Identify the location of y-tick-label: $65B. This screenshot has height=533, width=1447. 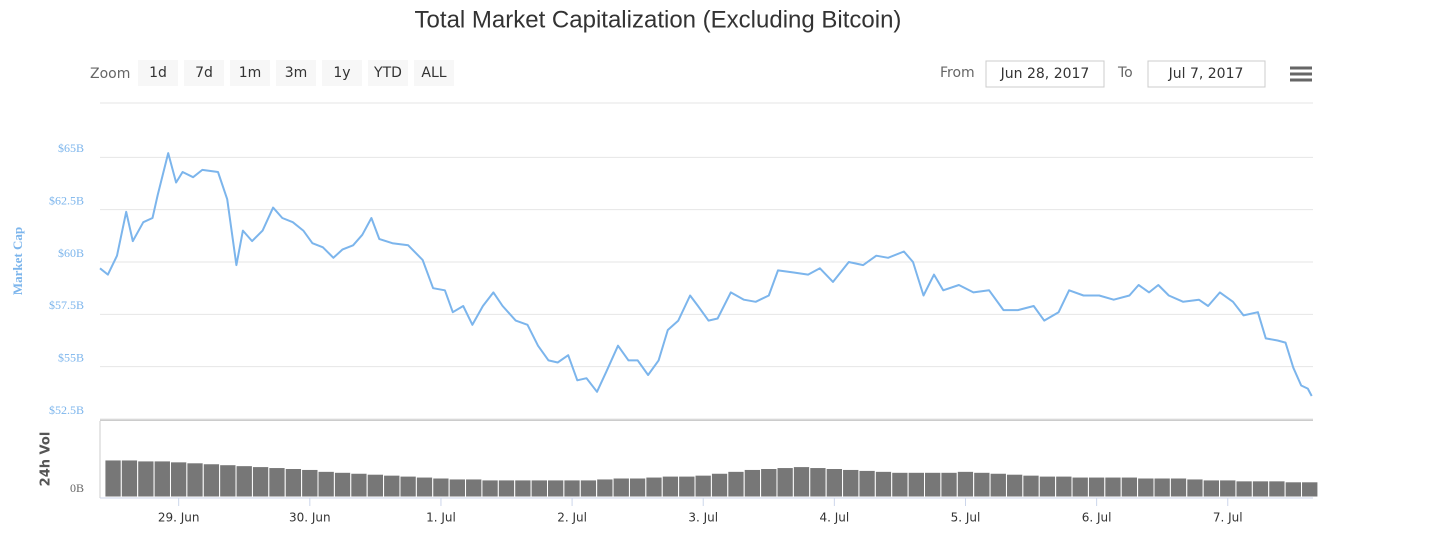
(71, 148).